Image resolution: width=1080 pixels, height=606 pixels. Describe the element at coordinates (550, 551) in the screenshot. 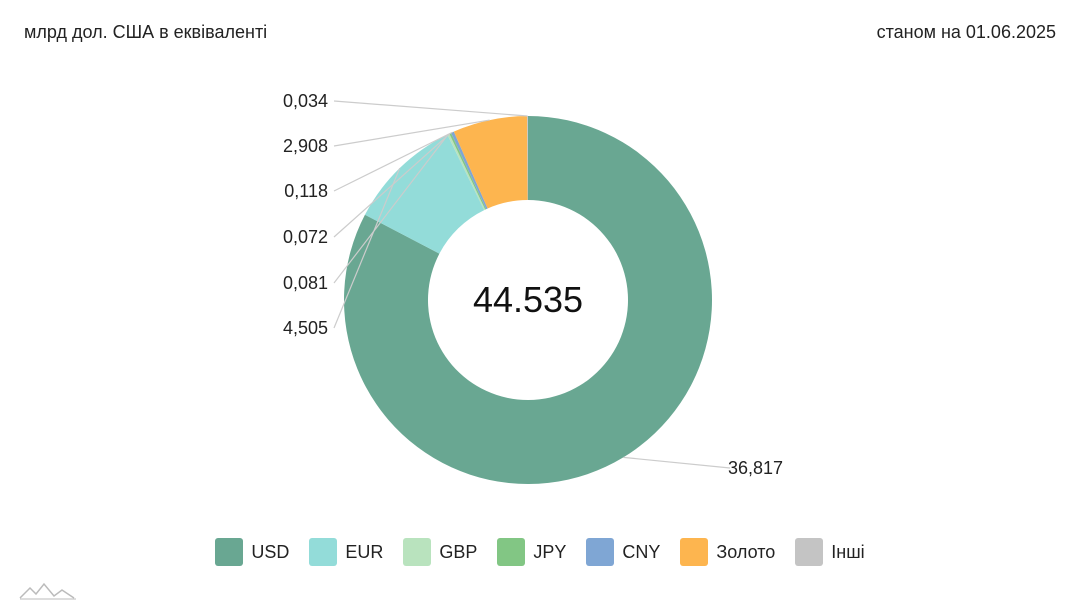

I see `legend-label: JPY` at that location.